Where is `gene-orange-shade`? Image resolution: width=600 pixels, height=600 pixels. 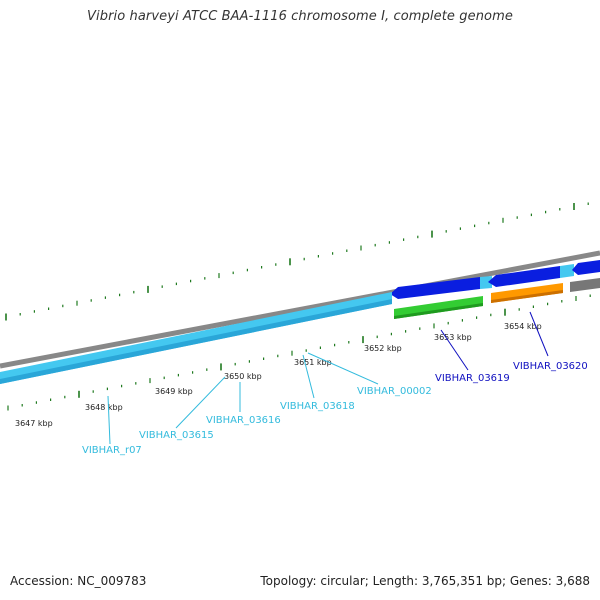 gene-orange-shade is located at coordinates (527, 296).